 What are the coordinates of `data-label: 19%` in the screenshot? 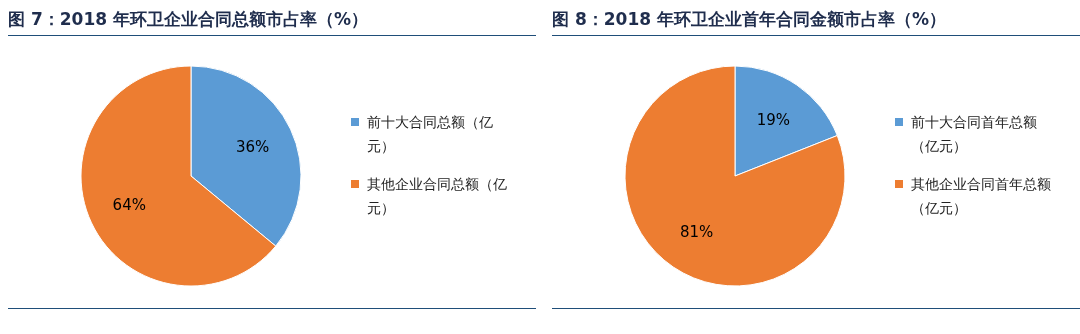 It's located at (773, 119).